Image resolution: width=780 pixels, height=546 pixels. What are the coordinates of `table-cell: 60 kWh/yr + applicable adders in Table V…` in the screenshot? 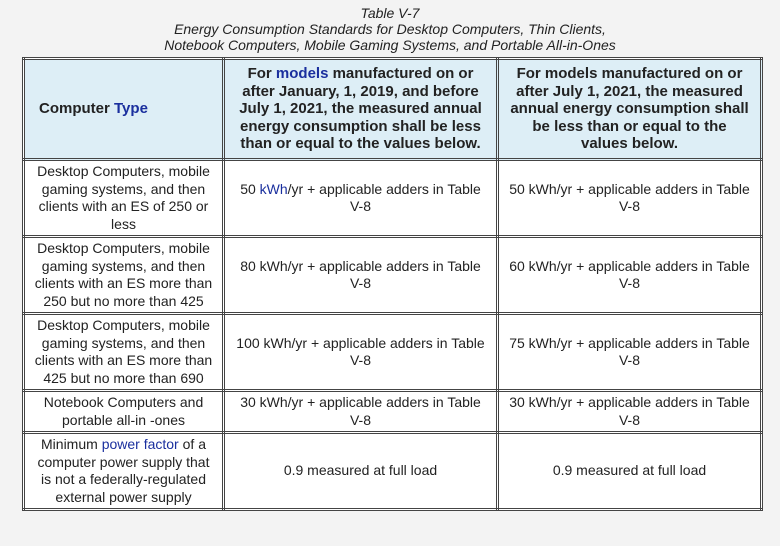 It's located at (629, 275).